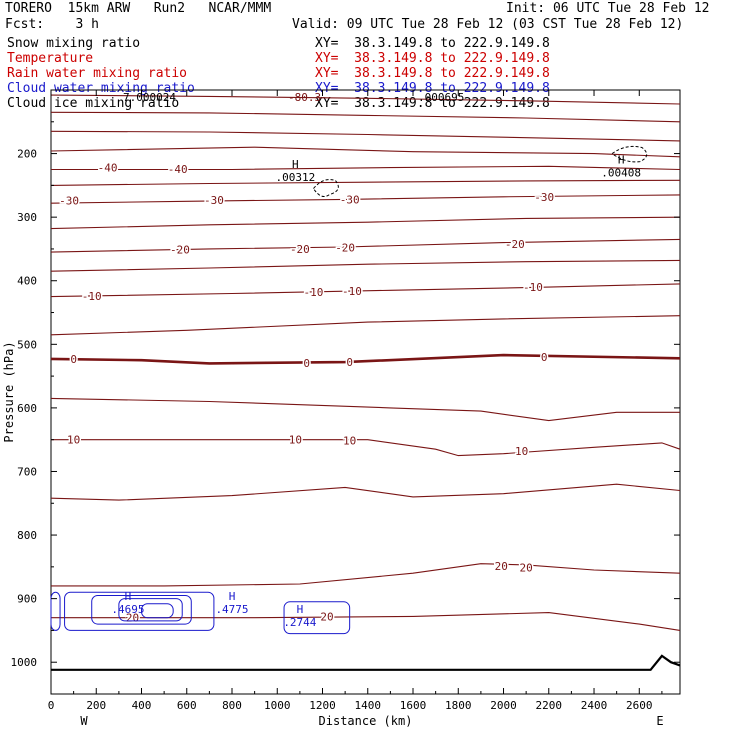 The image size is (740, 740). I want to click on x-tick-label: 2400, so click(594, 705).